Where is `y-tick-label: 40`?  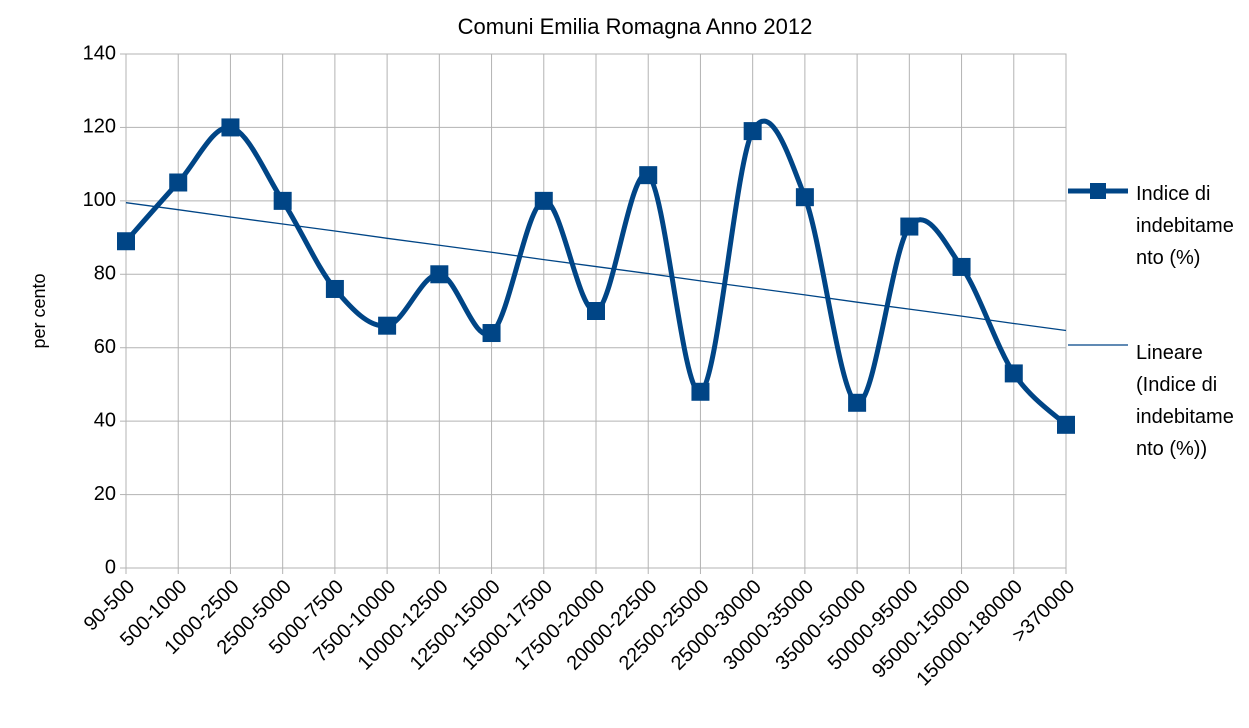 y-tick-label: 40 is located at coordinates (105, 420).